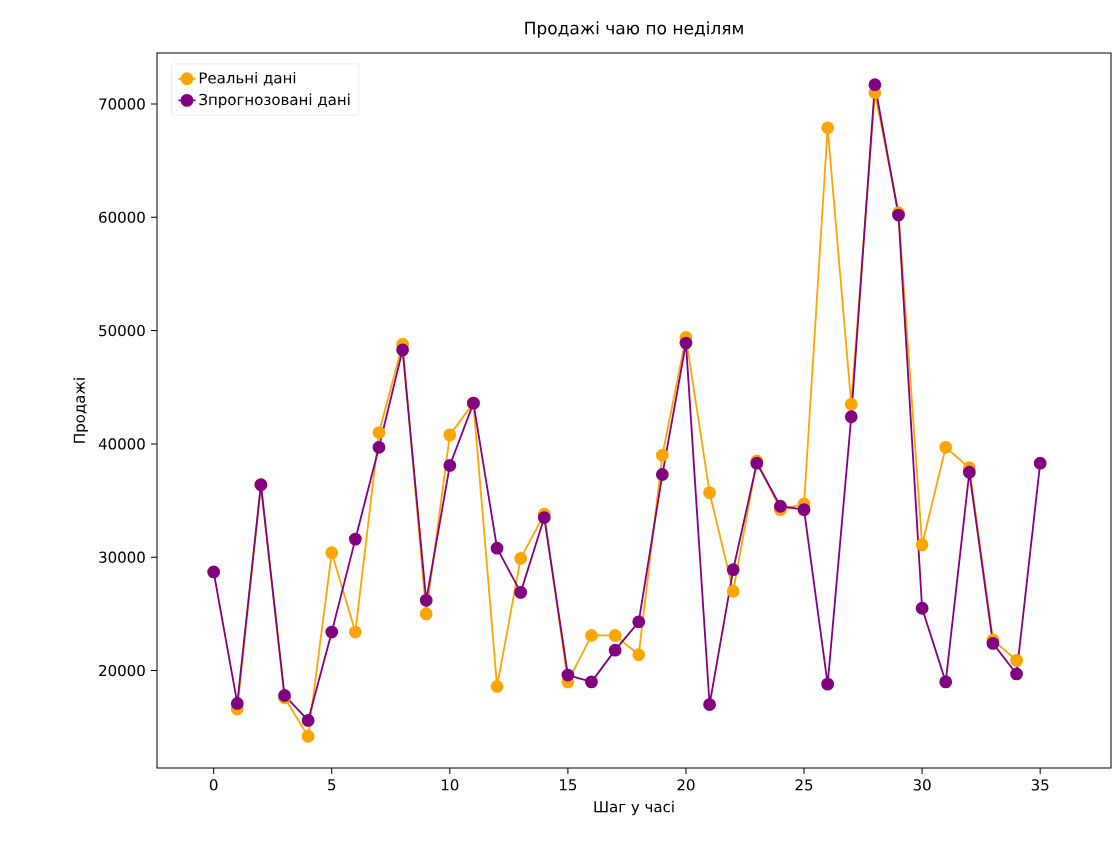 This screenshot has height=852, width=1113. I want to click on x-tick-label: 35, so click(1040, 785).